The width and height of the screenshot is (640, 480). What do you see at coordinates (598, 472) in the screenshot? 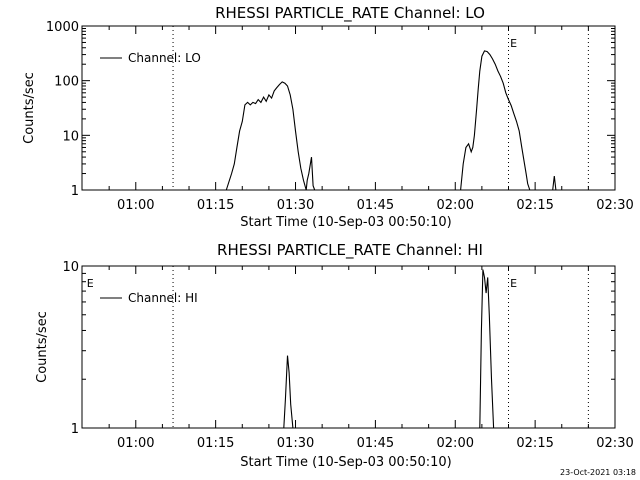
I see `timestamp: 23-Oct-2021 03:18` at bounding box center [598, 472].